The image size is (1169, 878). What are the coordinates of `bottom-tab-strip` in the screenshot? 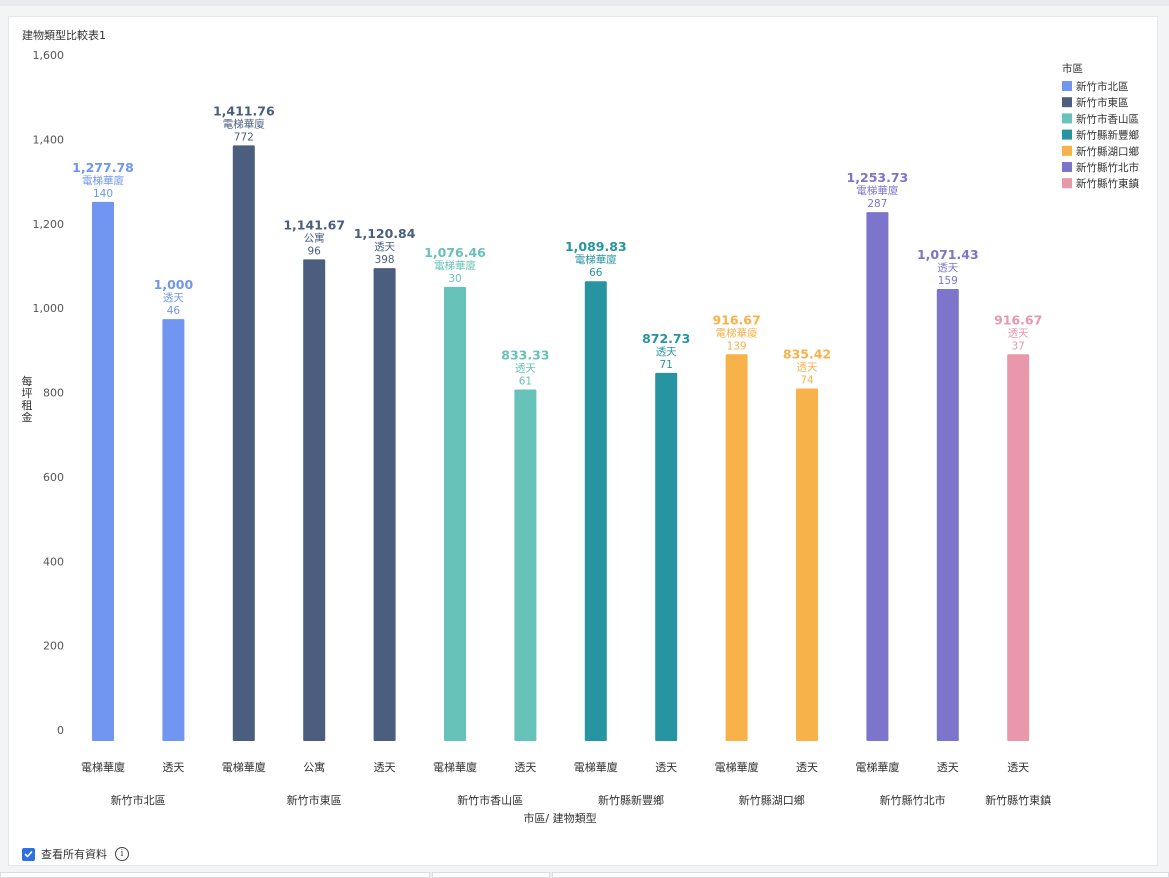 It's located at (584, 875).